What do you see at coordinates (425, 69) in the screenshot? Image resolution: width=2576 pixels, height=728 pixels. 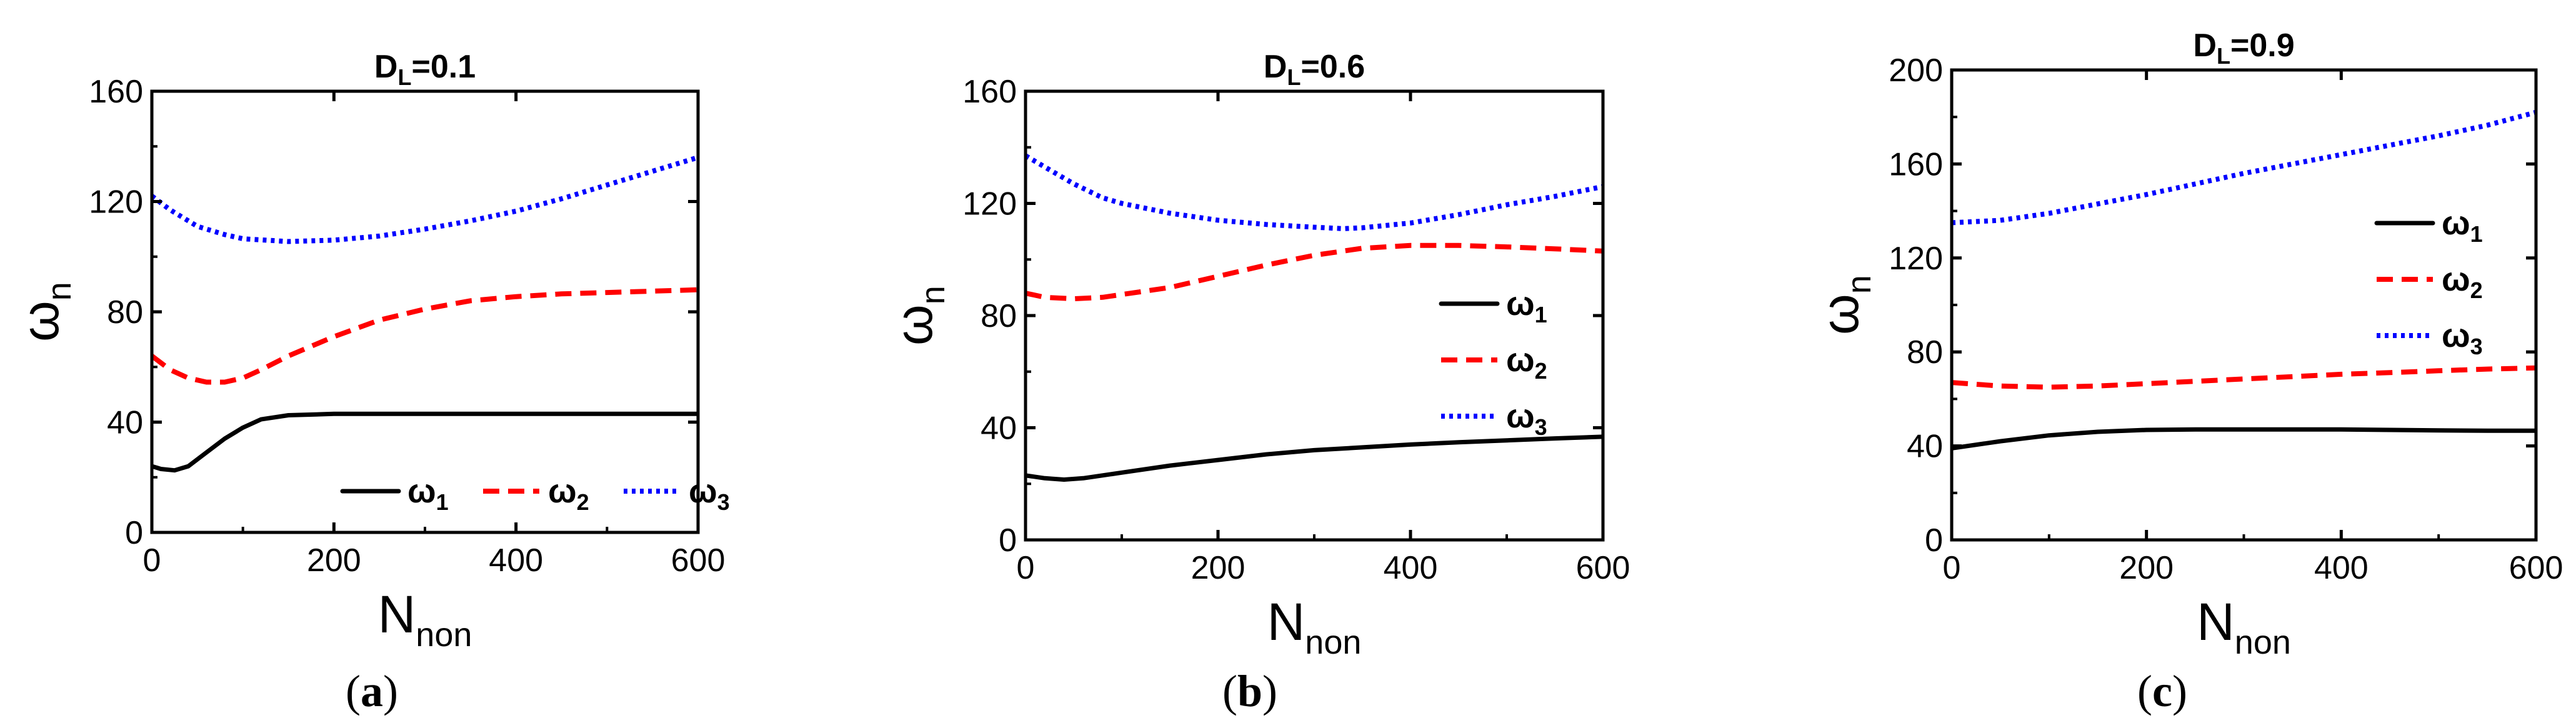 I see `chart-title: DL=0.1` at bounding box center [425, 69].